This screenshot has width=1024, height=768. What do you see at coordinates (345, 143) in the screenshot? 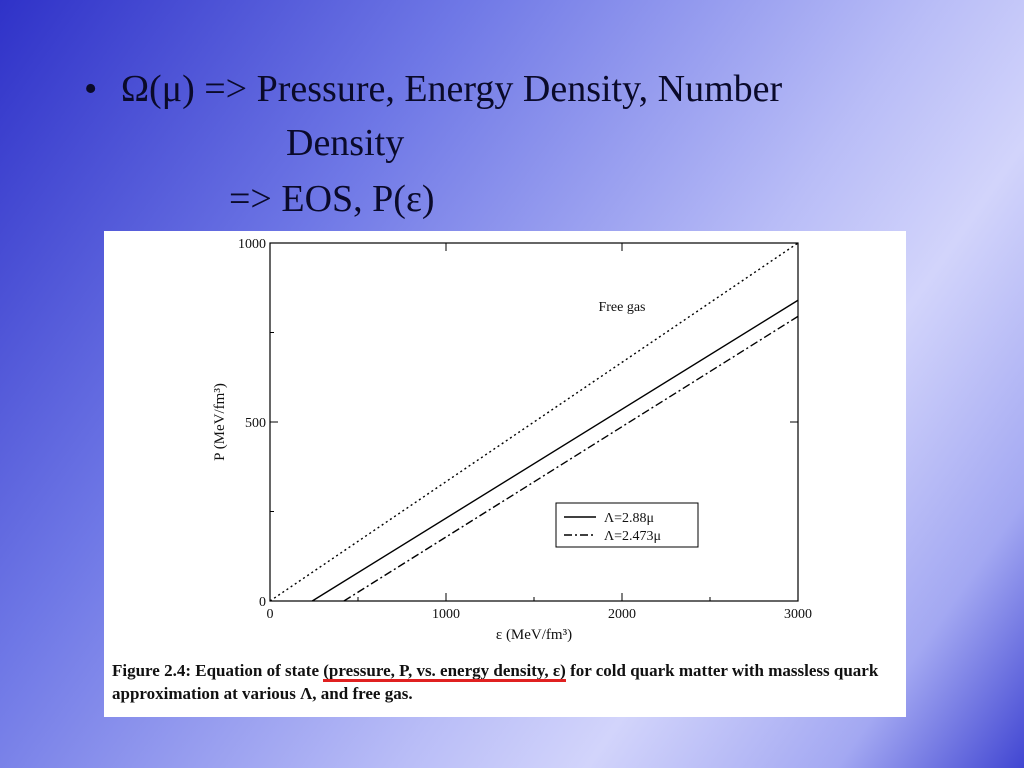
I see `bullet-line-2: Density` at bounding box center [345, 143].